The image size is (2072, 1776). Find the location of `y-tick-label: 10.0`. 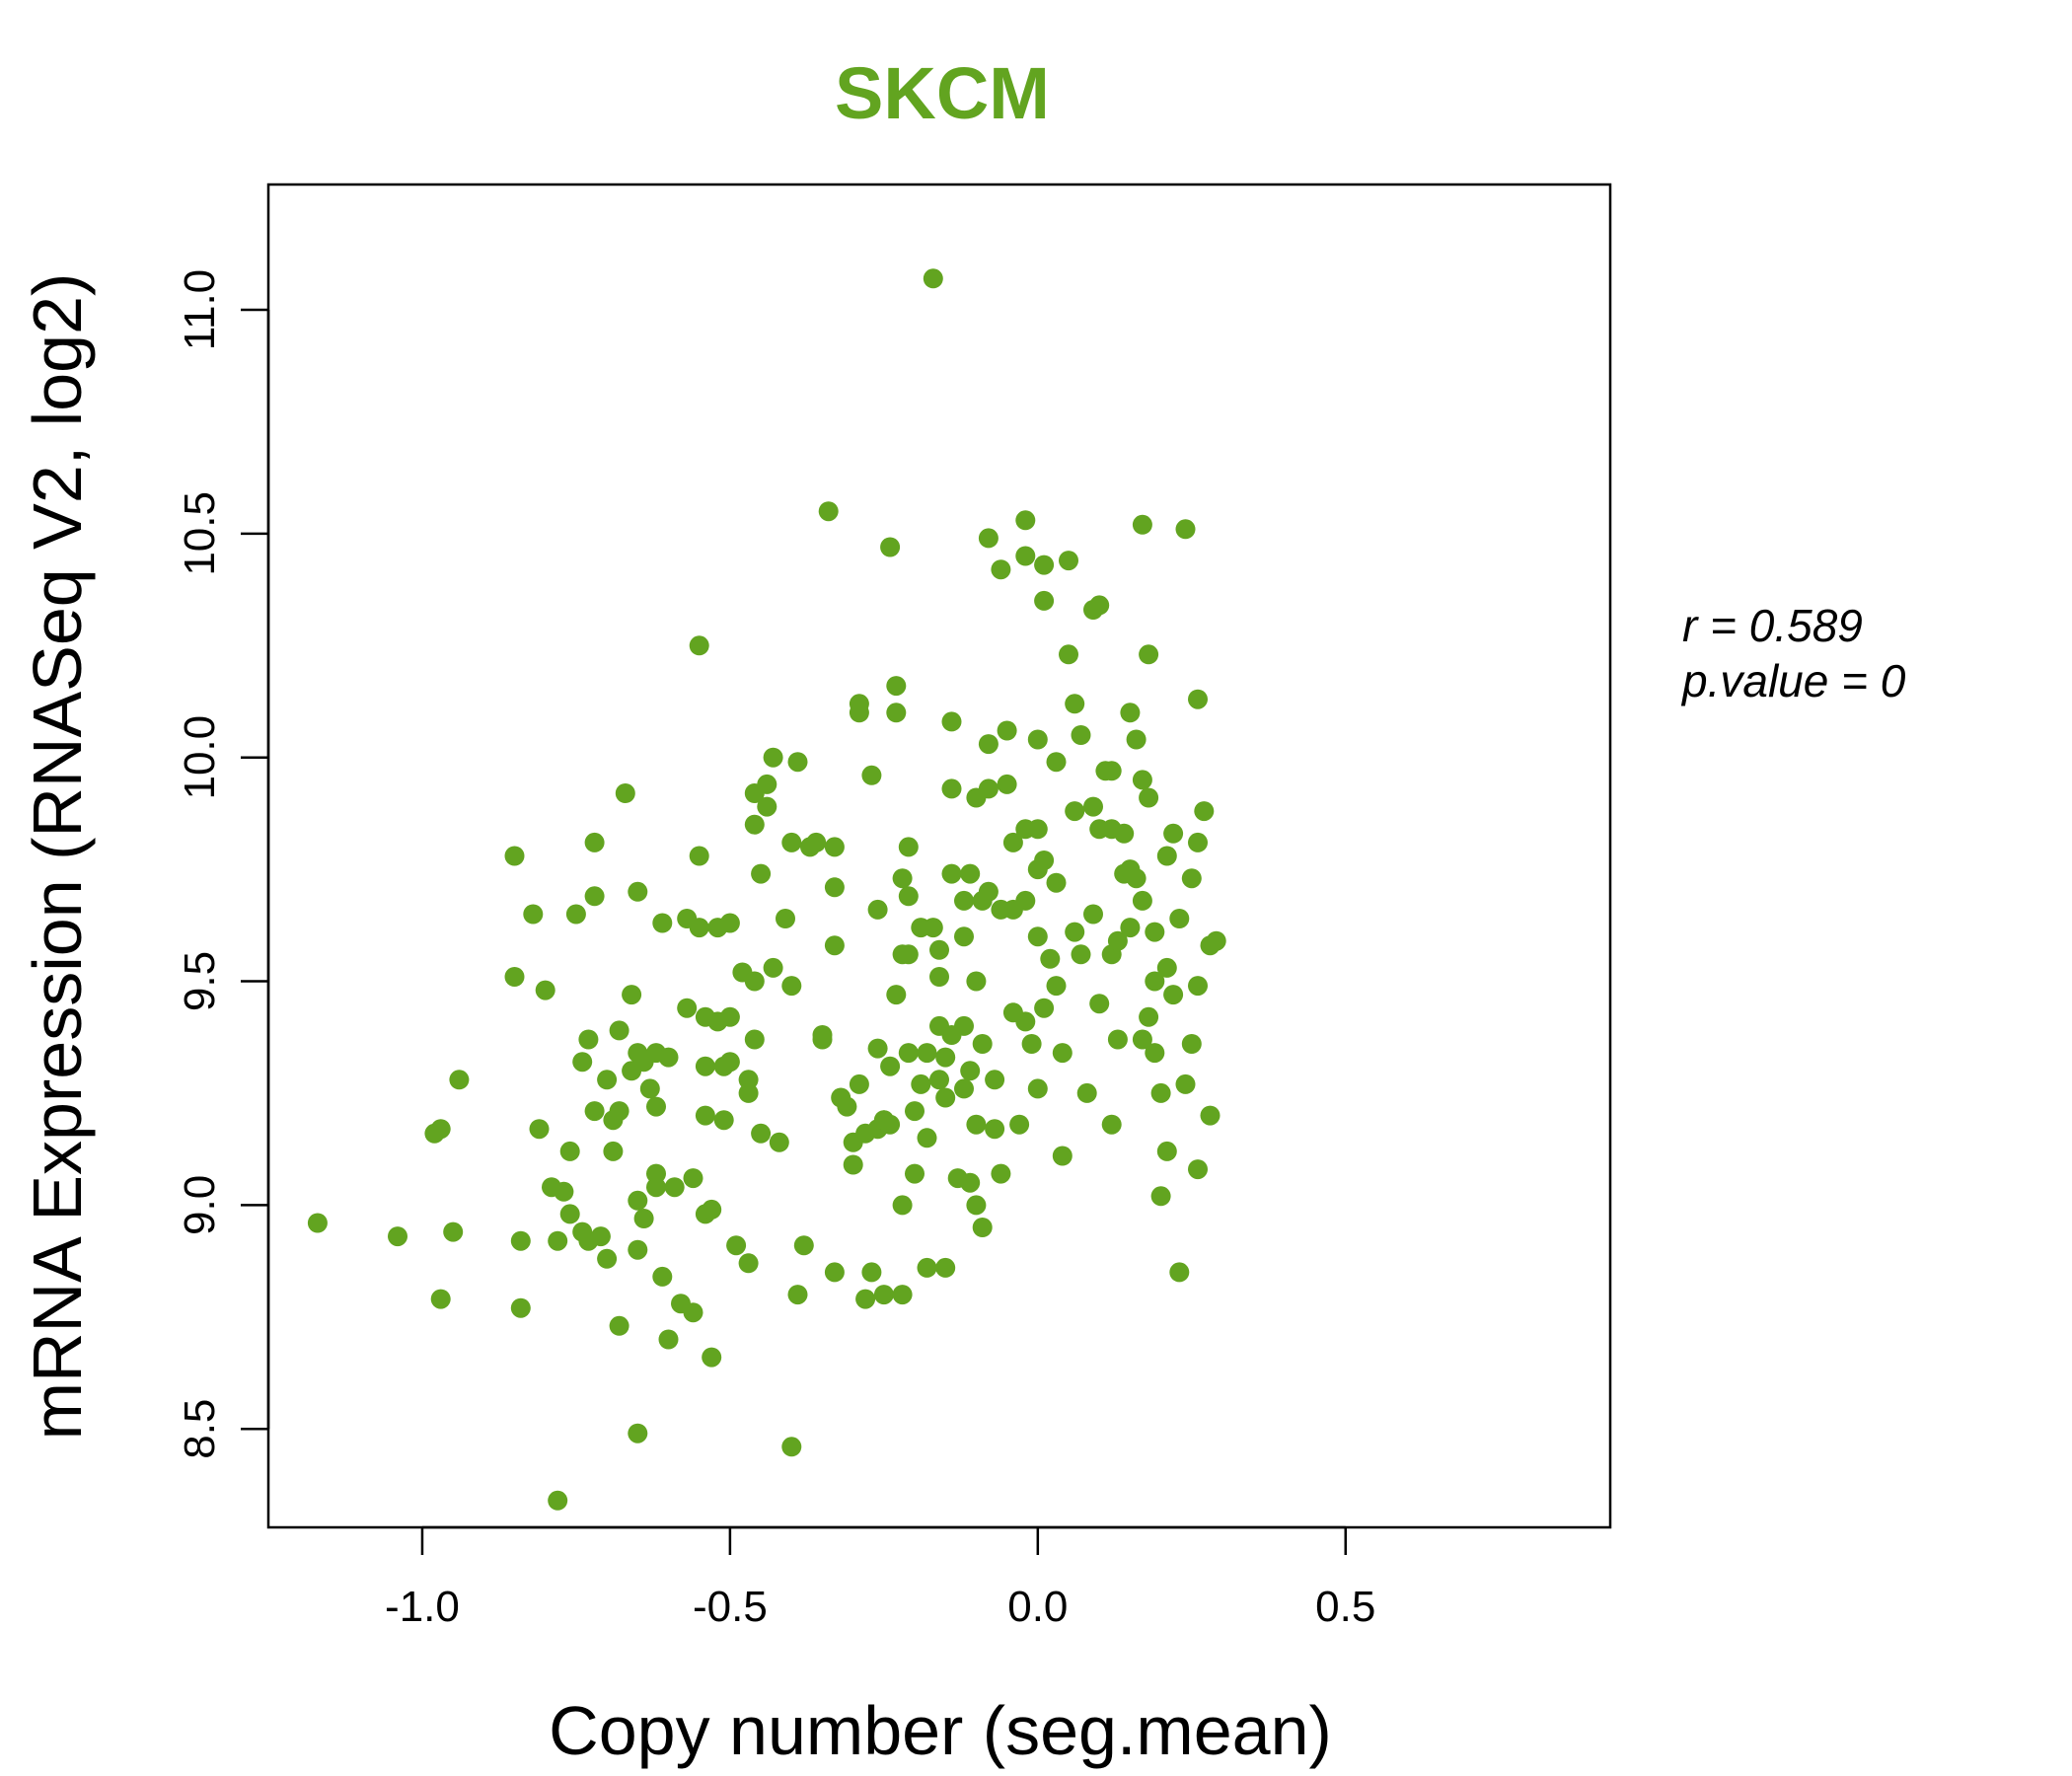

y-tick-label: 10.0 is located at coordinates (200, 758).